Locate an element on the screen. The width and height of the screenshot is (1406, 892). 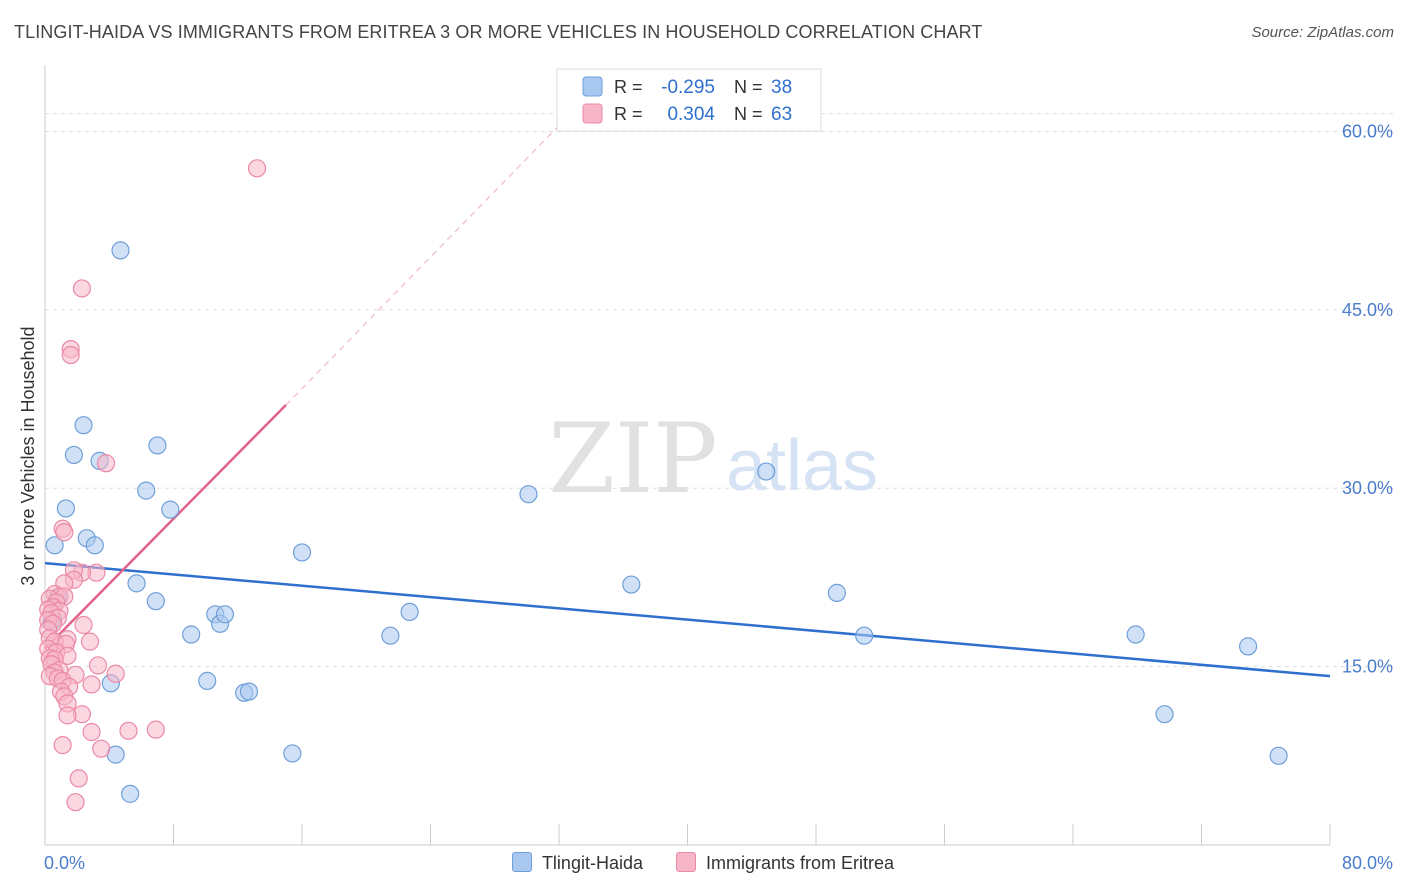
series-legend: Tlingit-Haida Immigrants from Eritrea is located at coordinates (703, 863).